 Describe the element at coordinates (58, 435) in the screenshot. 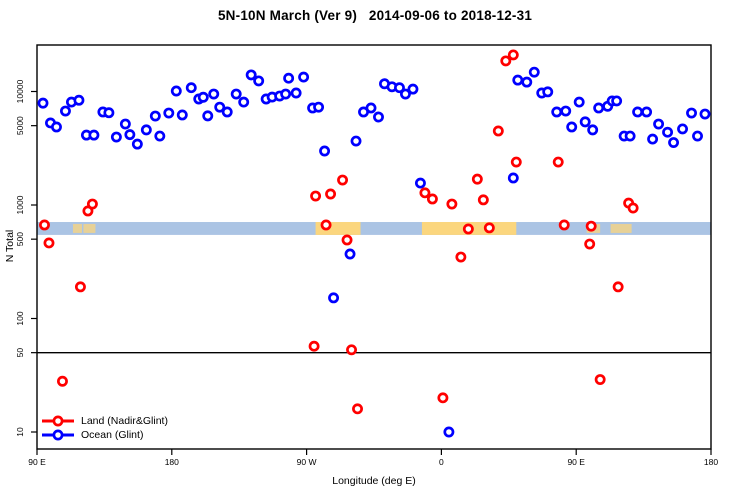

I see `ocean-series-symbol-icon` at that location.